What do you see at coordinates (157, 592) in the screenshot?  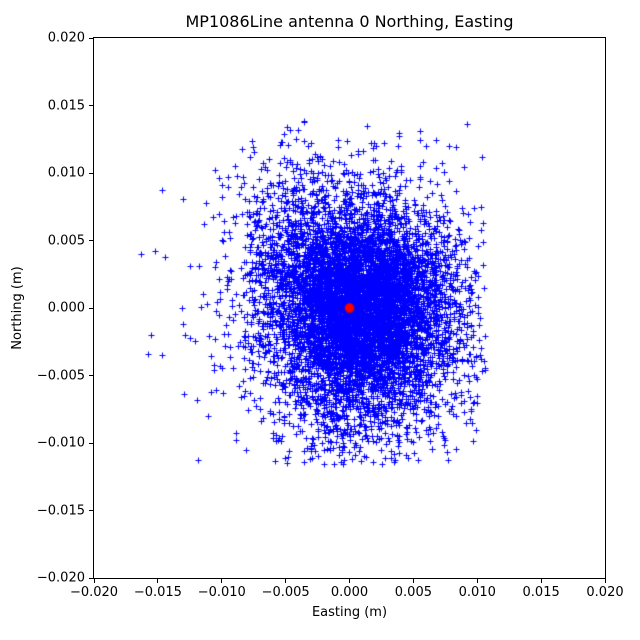 I see `x-tick-label: −0.015` at bounding box center [157, 592].